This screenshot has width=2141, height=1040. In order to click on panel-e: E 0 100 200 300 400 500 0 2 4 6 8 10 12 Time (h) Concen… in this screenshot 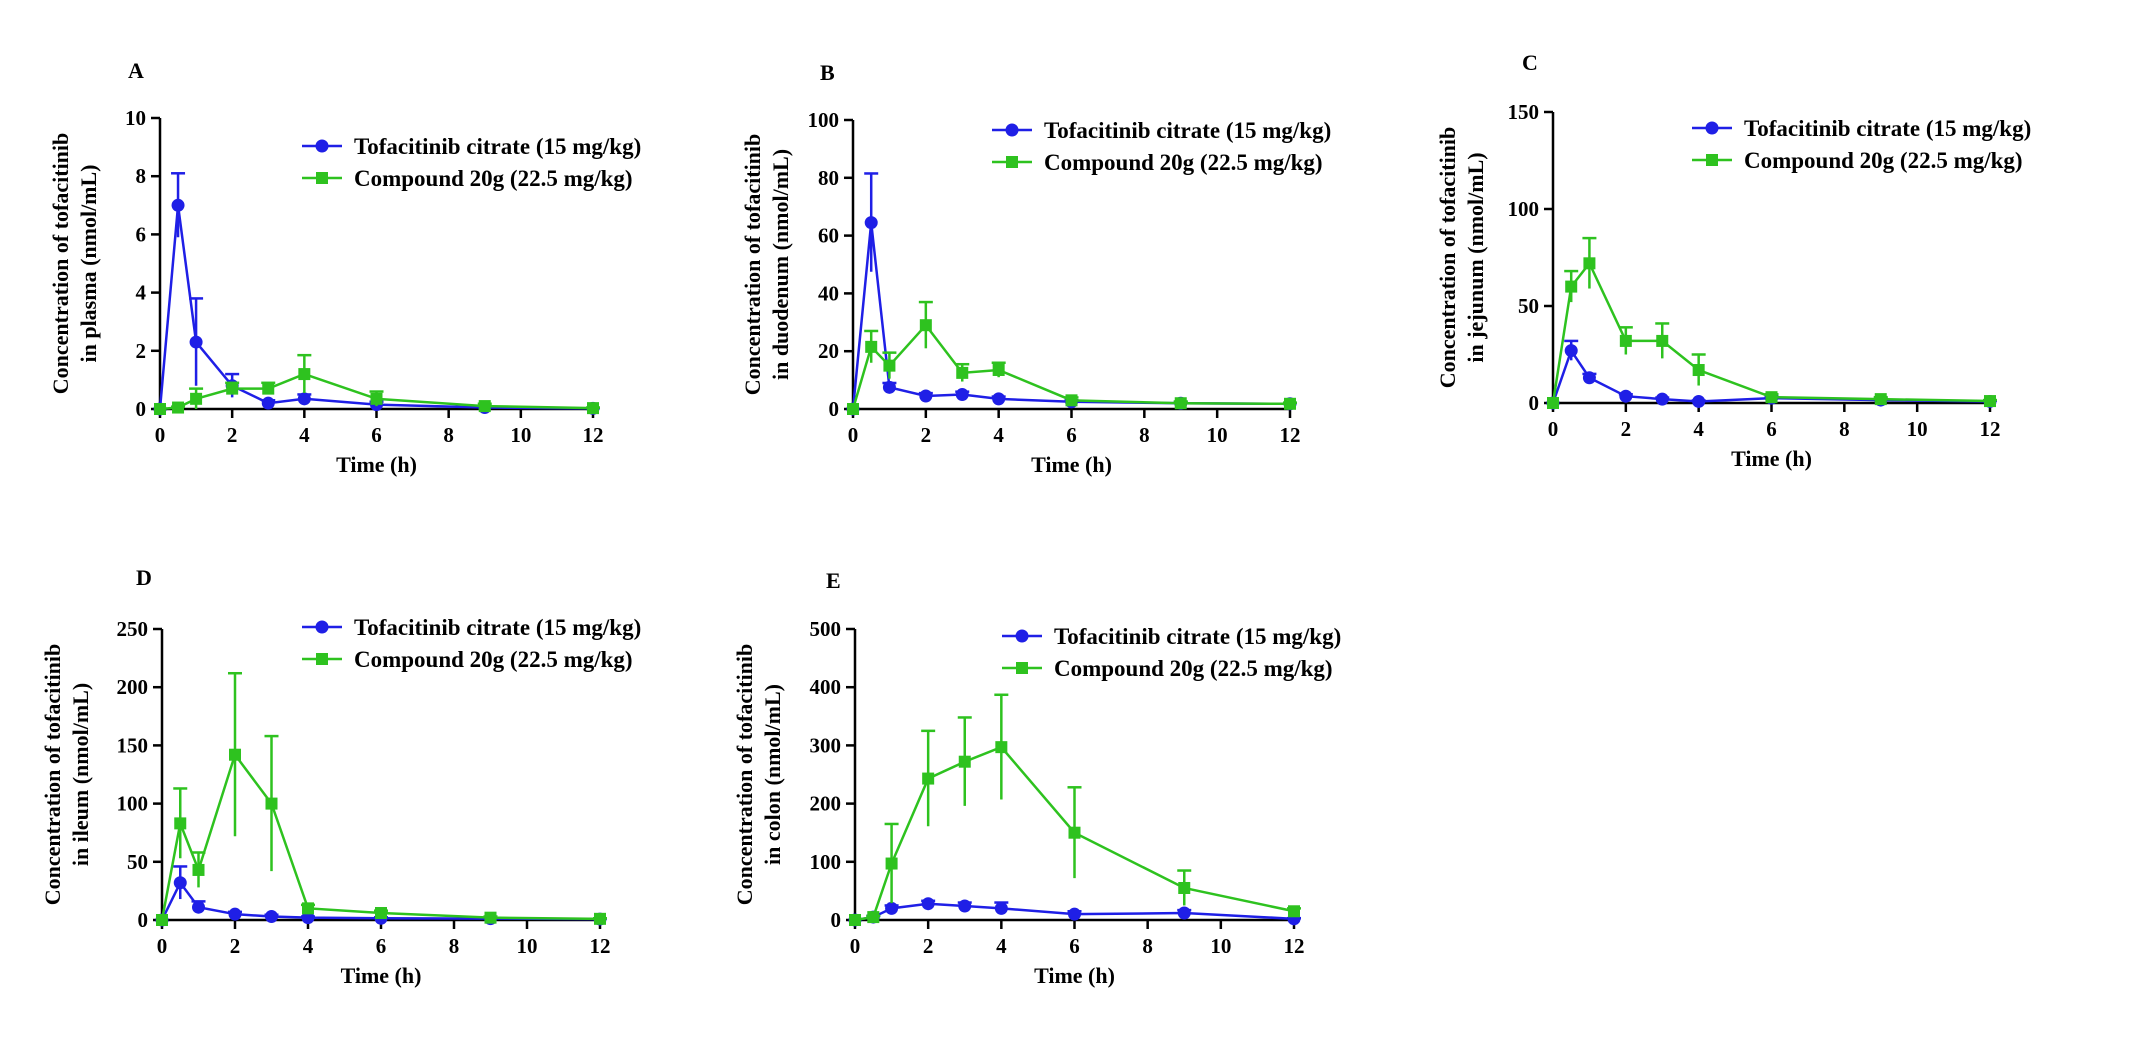, I will do `click(1036, 778)`.